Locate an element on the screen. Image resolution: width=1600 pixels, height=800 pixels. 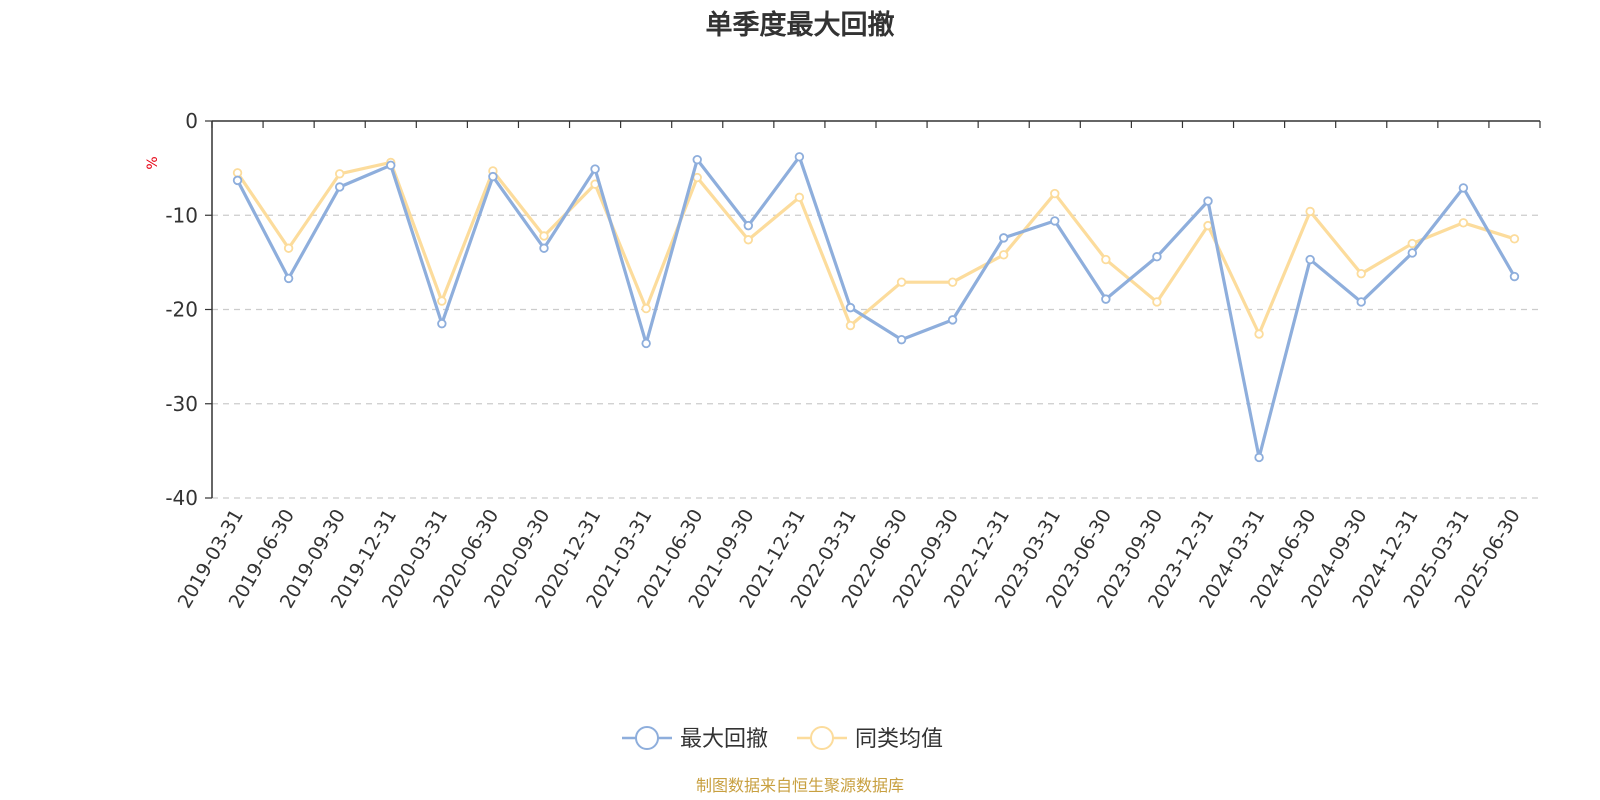
y-tick-label: -40 is located at coordinates (181, 498).